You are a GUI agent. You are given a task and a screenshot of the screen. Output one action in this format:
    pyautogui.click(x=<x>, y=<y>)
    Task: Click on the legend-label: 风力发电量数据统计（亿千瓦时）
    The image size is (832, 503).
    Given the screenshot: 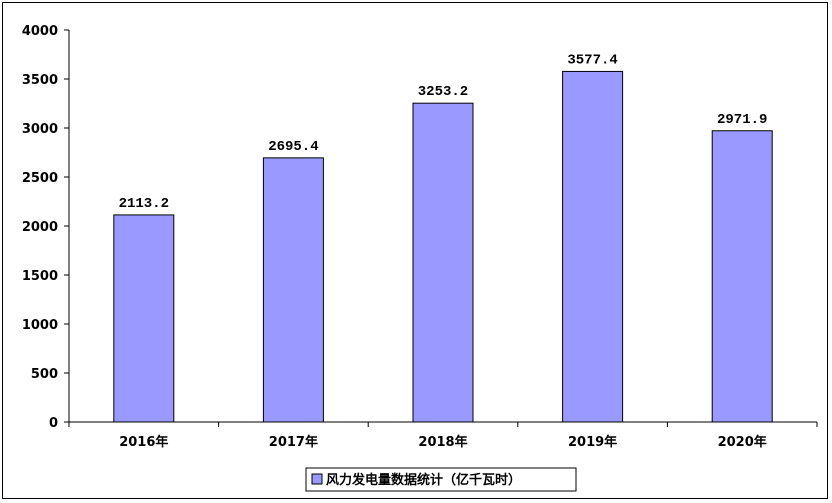 What is the action you would take?
    pyautogui.click(x=423, y=480)
    